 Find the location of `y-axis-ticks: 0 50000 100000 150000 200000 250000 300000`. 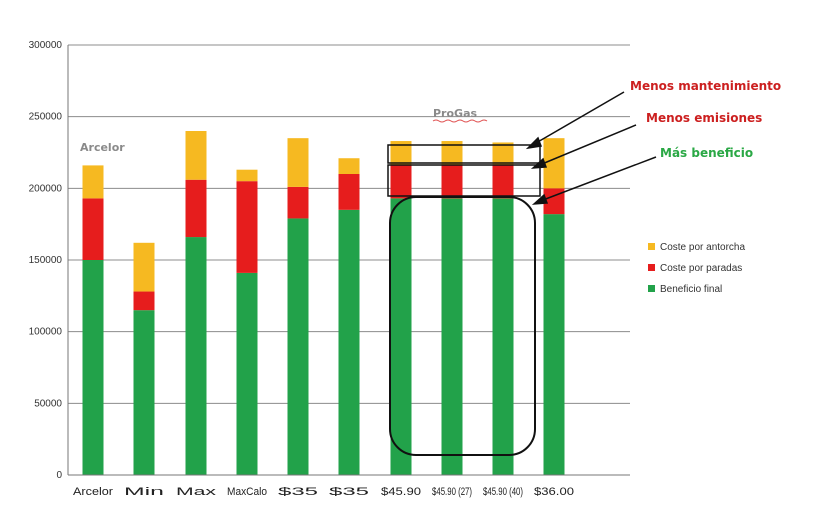

y-axis-ticks: 0 50000 100000 150000 200000 250000 300000 is located at coordinates (46, 260).